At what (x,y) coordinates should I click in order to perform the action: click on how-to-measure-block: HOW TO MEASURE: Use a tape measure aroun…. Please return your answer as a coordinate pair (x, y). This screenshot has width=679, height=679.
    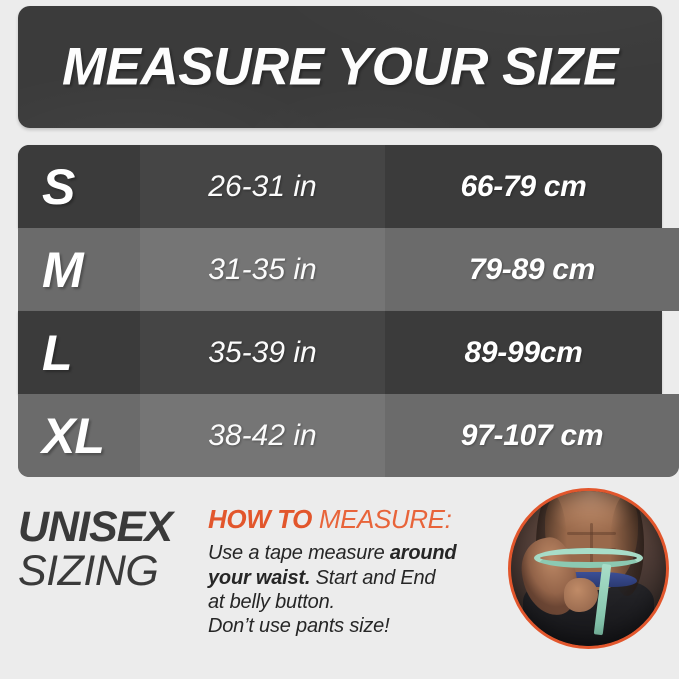
    Looking at the image, I should click on (358, 571).